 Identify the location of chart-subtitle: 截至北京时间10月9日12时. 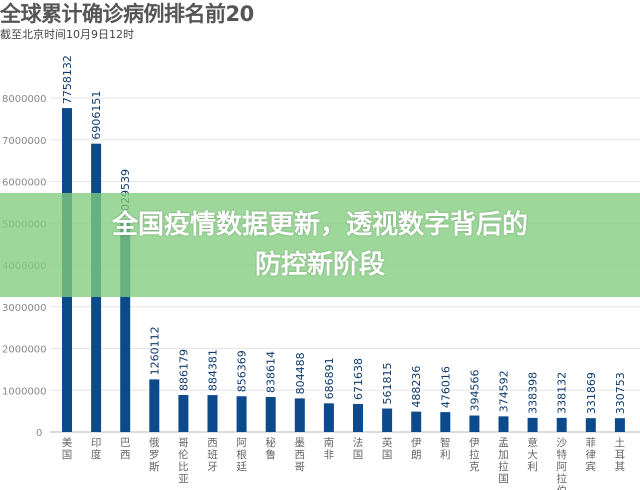
(67, 34).